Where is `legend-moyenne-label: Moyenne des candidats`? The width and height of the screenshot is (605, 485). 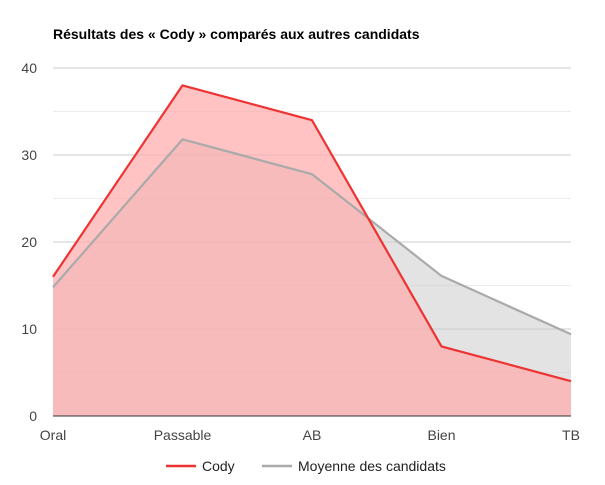
legend-moyenne-label: Moyenne des candidats is located at coordinates (372, 466).